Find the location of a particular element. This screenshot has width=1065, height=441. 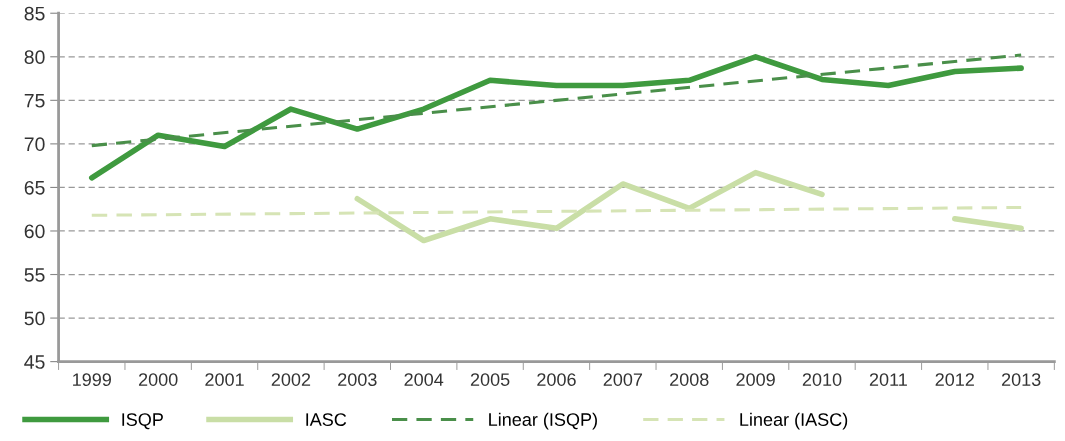

y-tick-label: 65 is located at coordinates (34, 187).